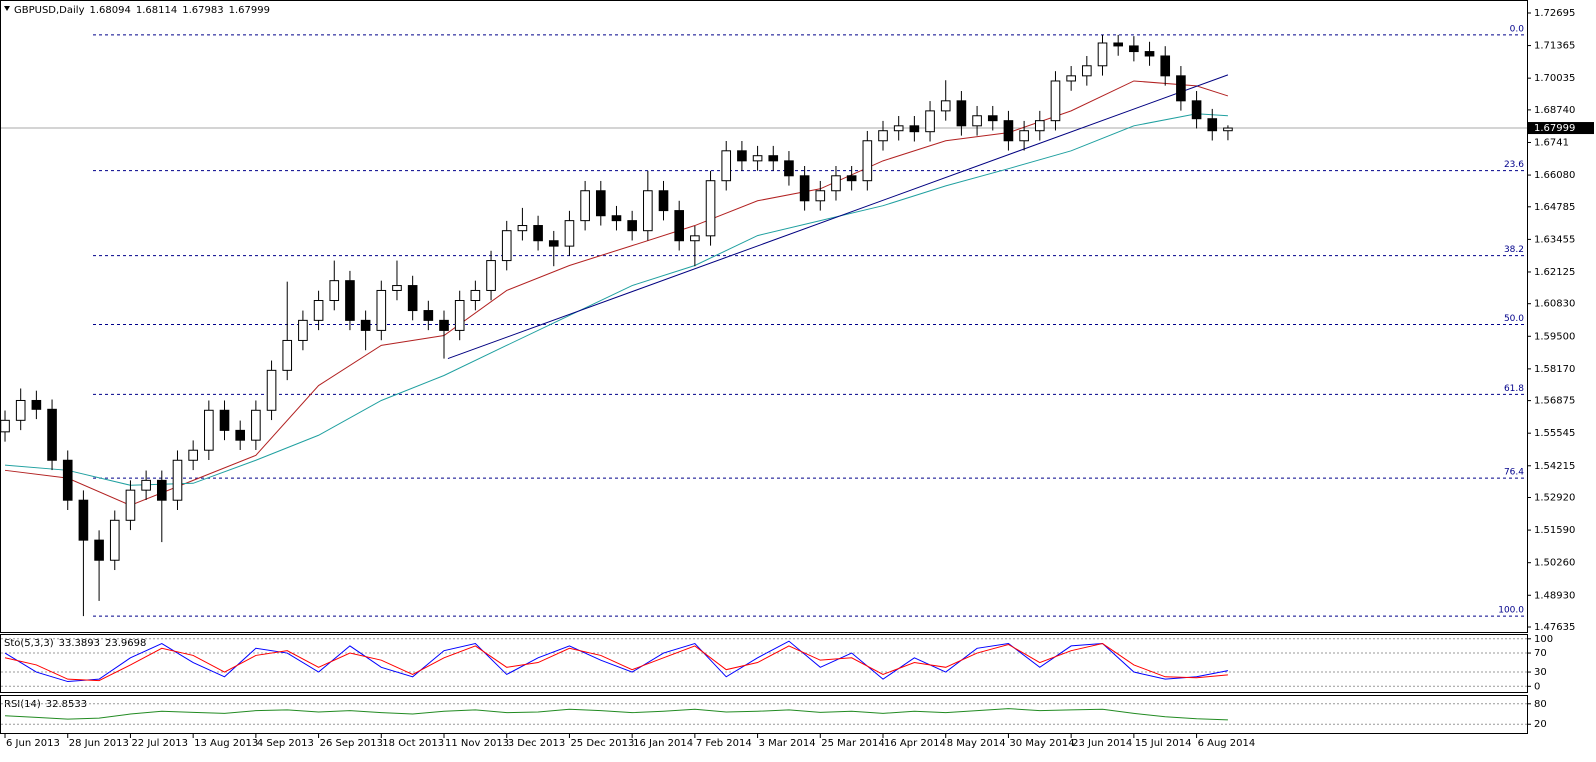 This screenshot has width=1596, height=762. Describe the element at coordinates (1554, 175) in the screenshot. I see `y-tick-label: 1.66080` at that location.